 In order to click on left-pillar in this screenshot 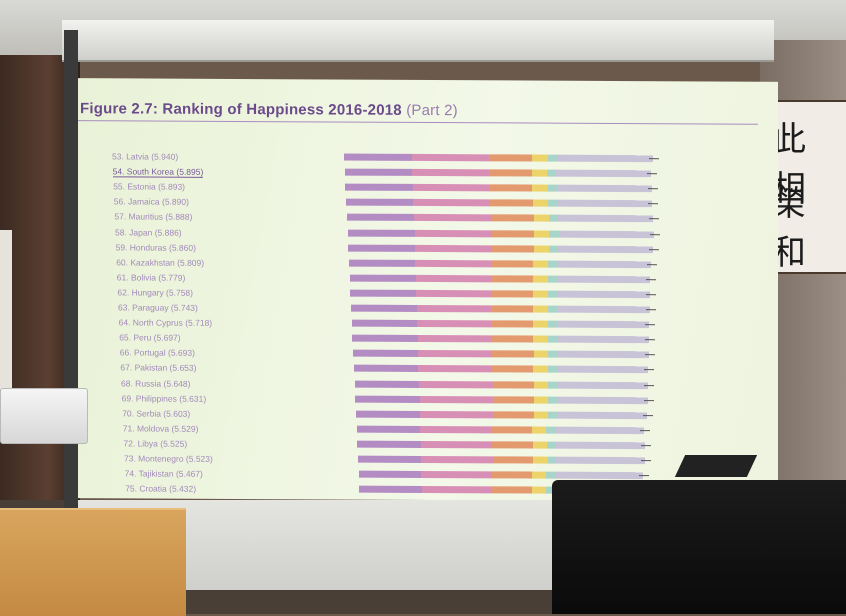, I will do `click(6, 310)`.